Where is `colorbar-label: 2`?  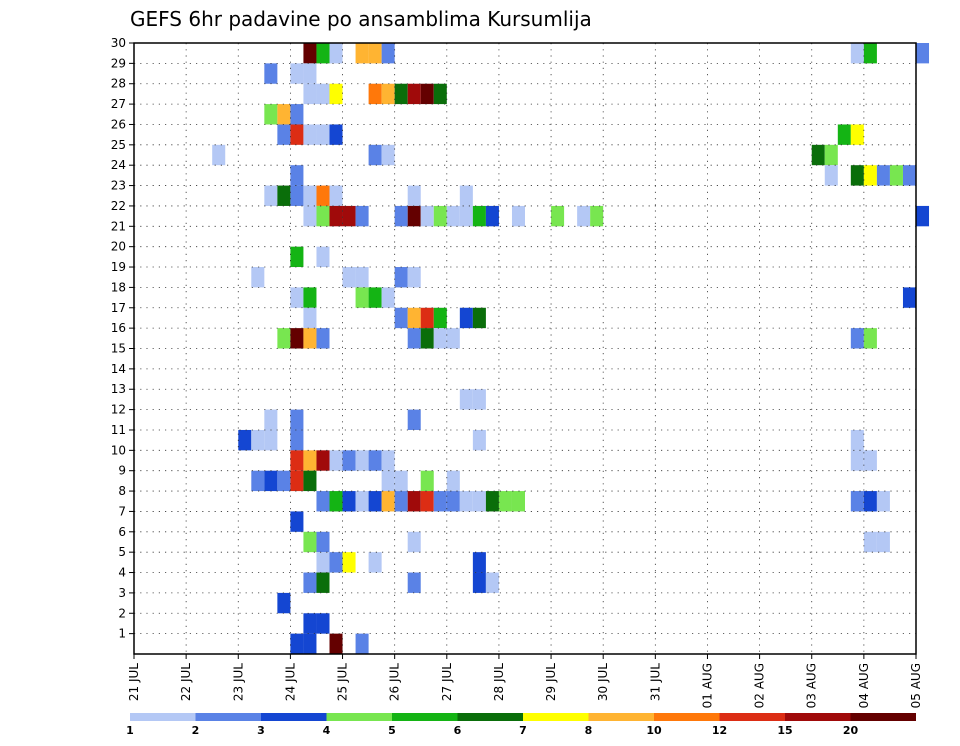
colorbar-label: 2 is located at coordinates (196, 730).